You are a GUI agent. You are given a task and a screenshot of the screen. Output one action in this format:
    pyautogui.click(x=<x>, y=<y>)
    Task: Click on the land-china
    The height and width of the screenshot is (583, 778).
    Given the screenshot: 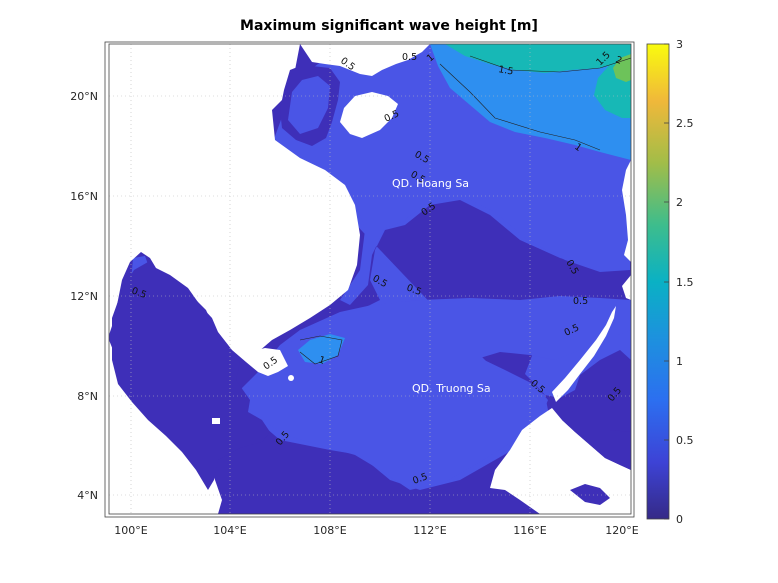 What is the action you would take?
    pyautogui.click(x=365, y=60)
    